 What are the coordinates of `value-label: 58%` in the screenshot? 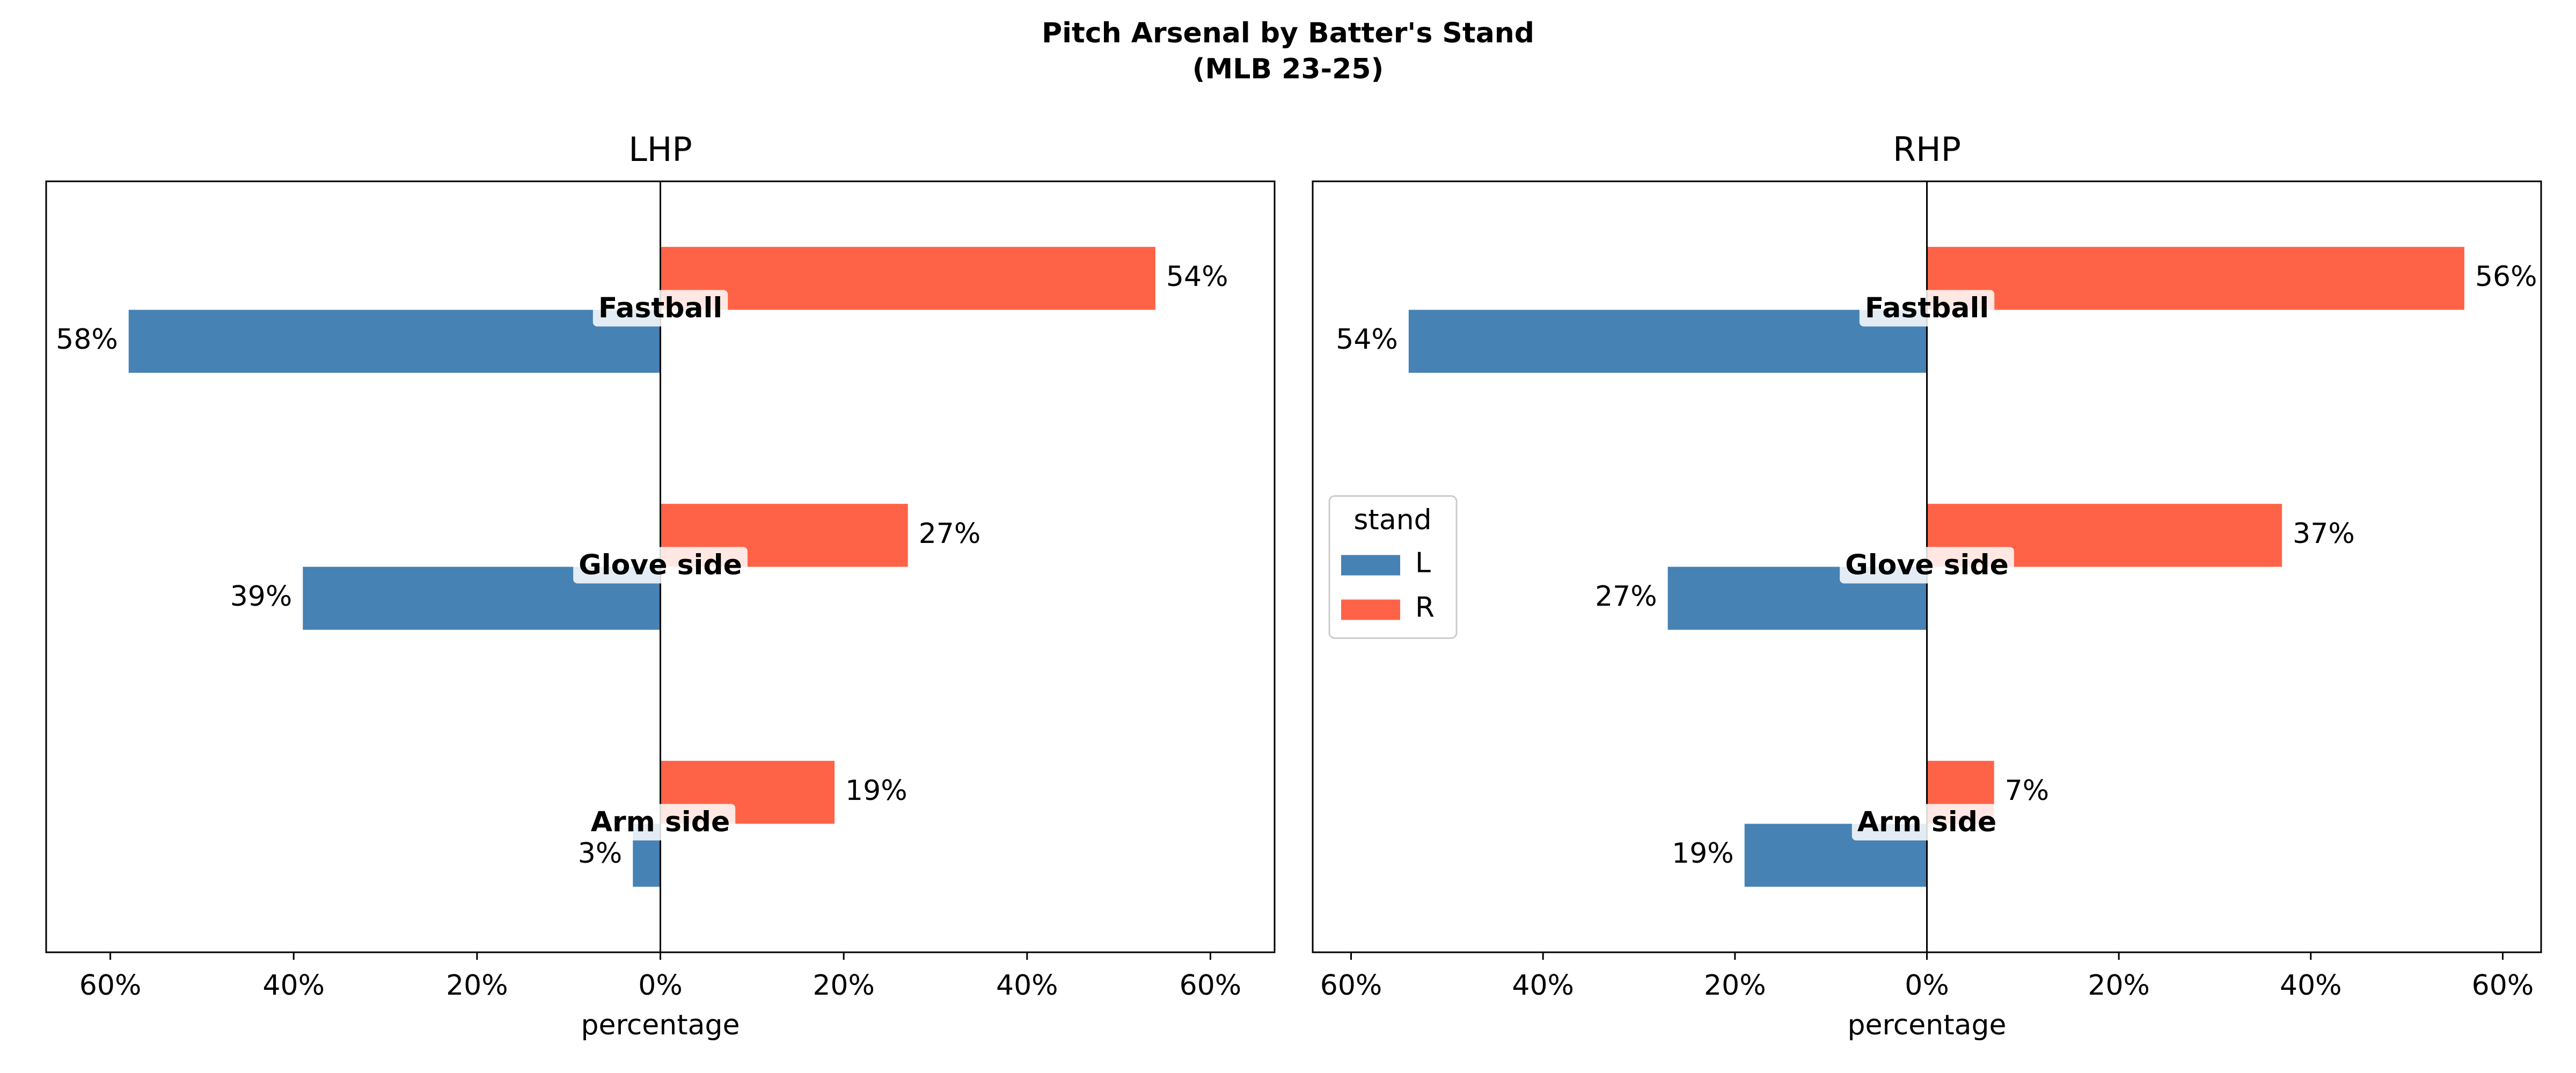 It's located at (87, 340).